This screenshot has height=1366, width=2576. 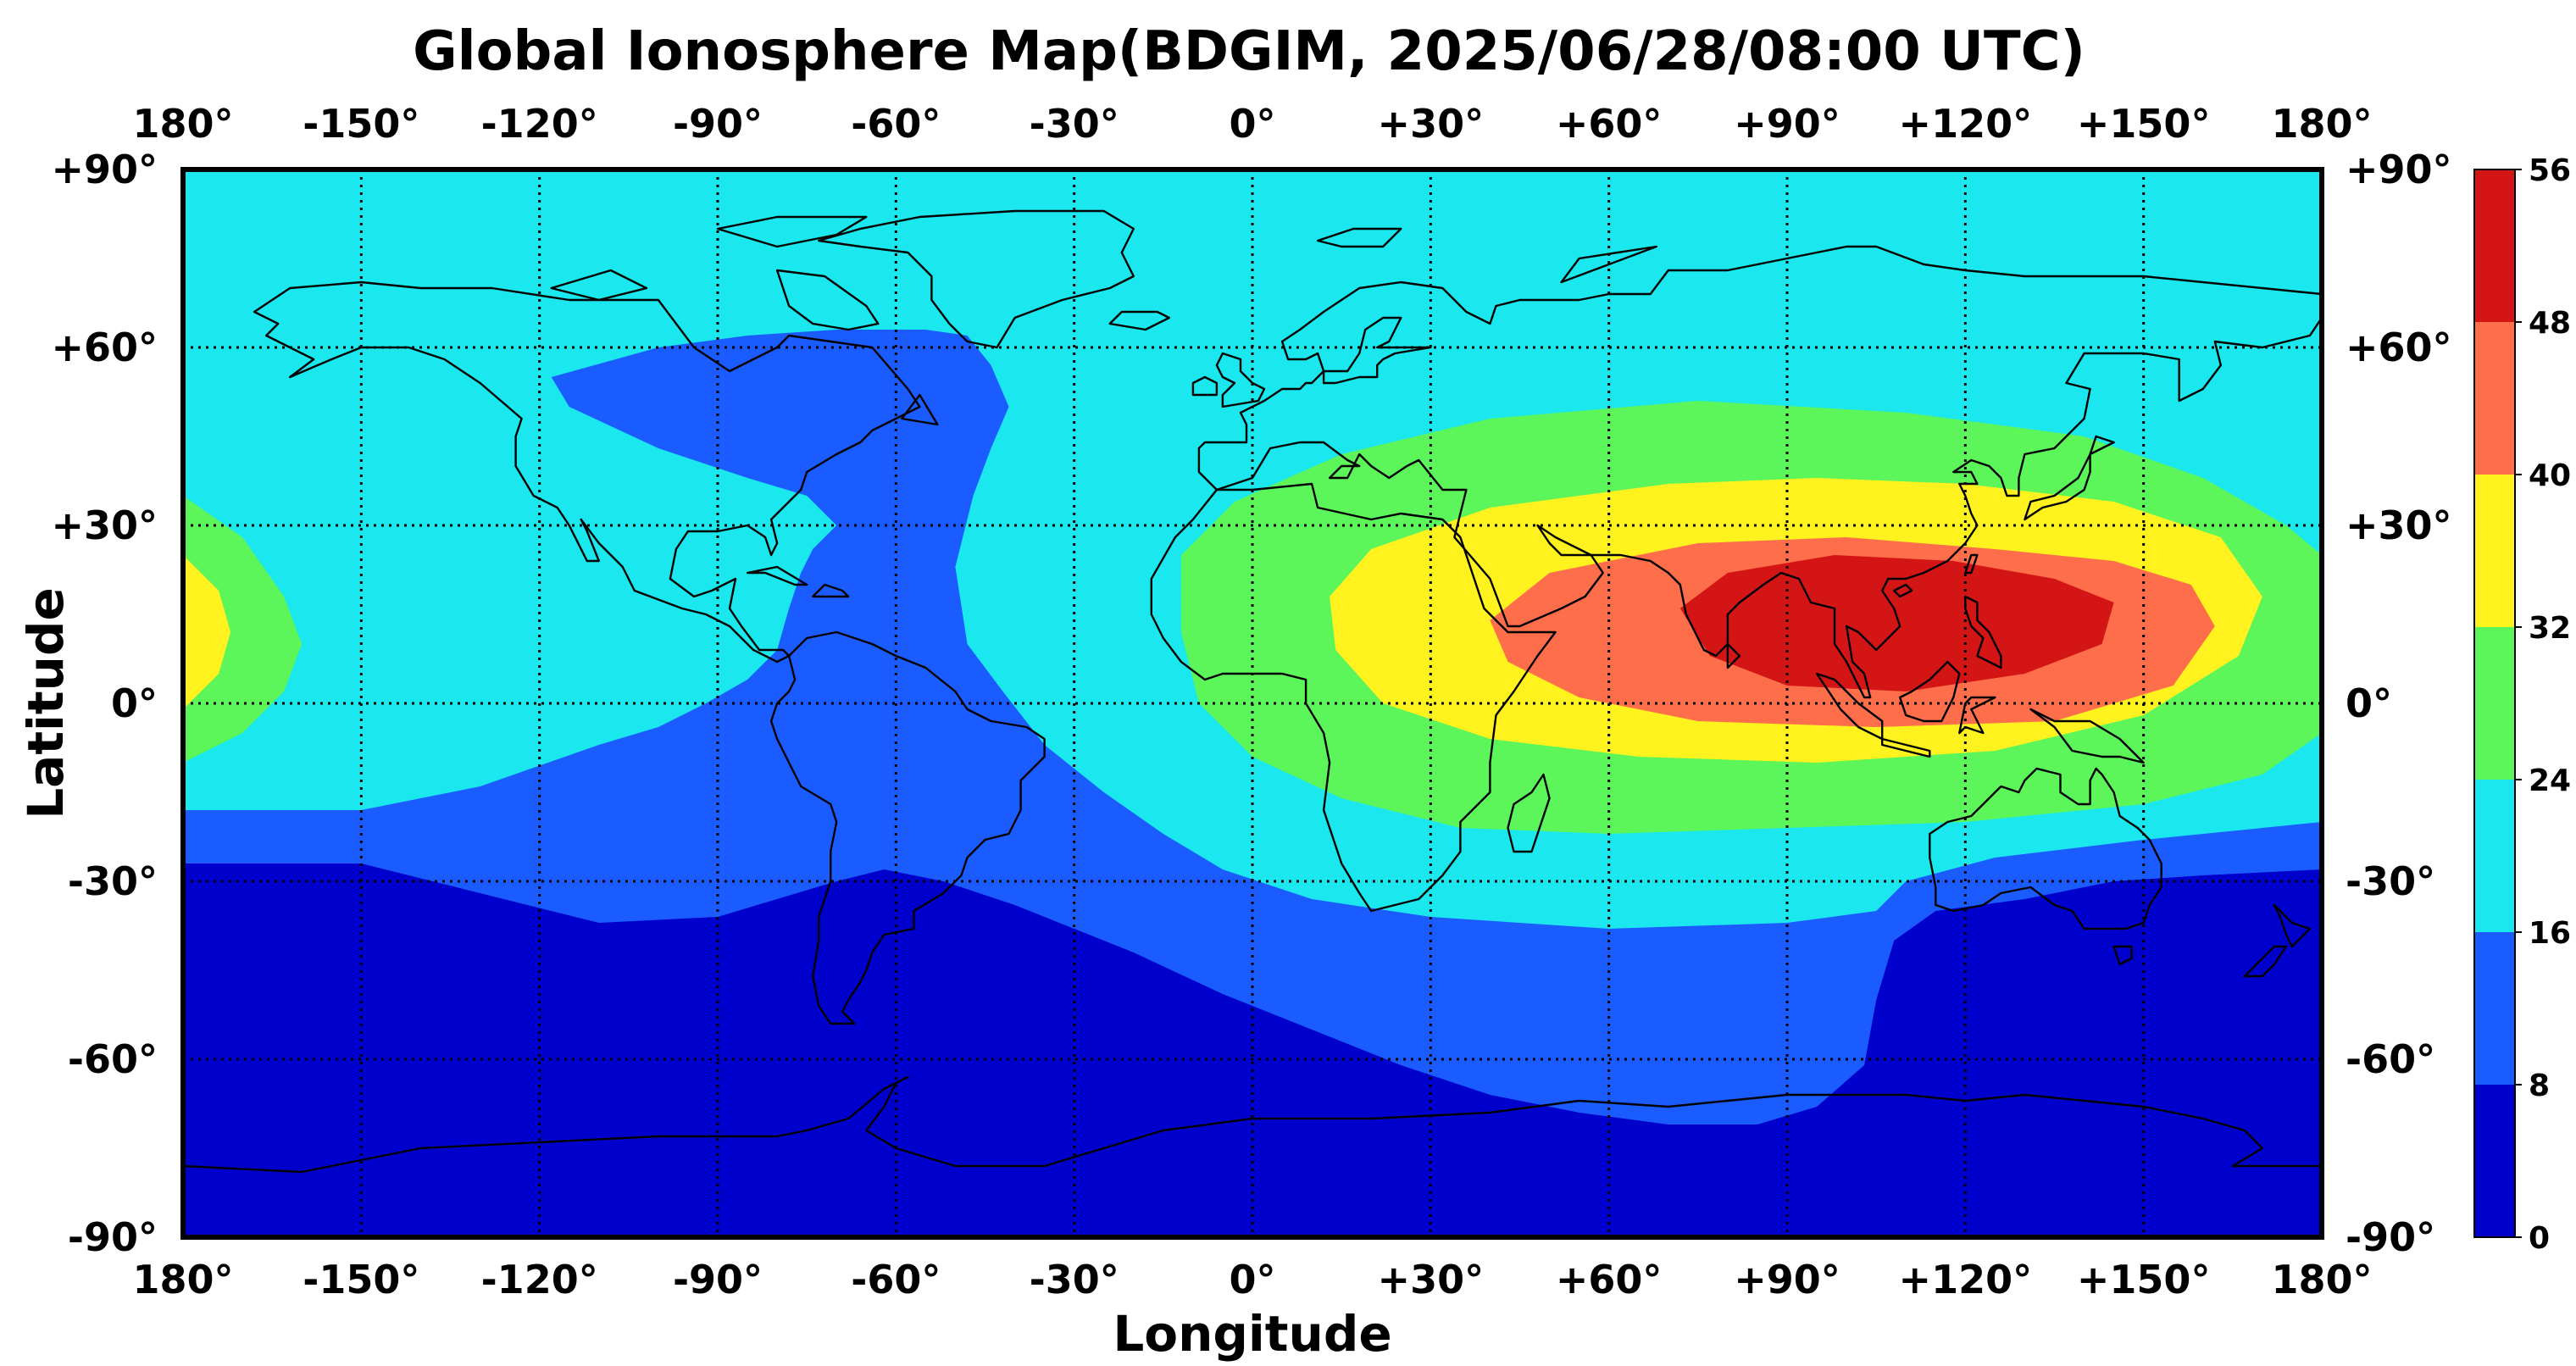 What do you see at coordinates (907, 827) in the screenshot?
I see `coastline-south-america` at bounding box center [907, 827].